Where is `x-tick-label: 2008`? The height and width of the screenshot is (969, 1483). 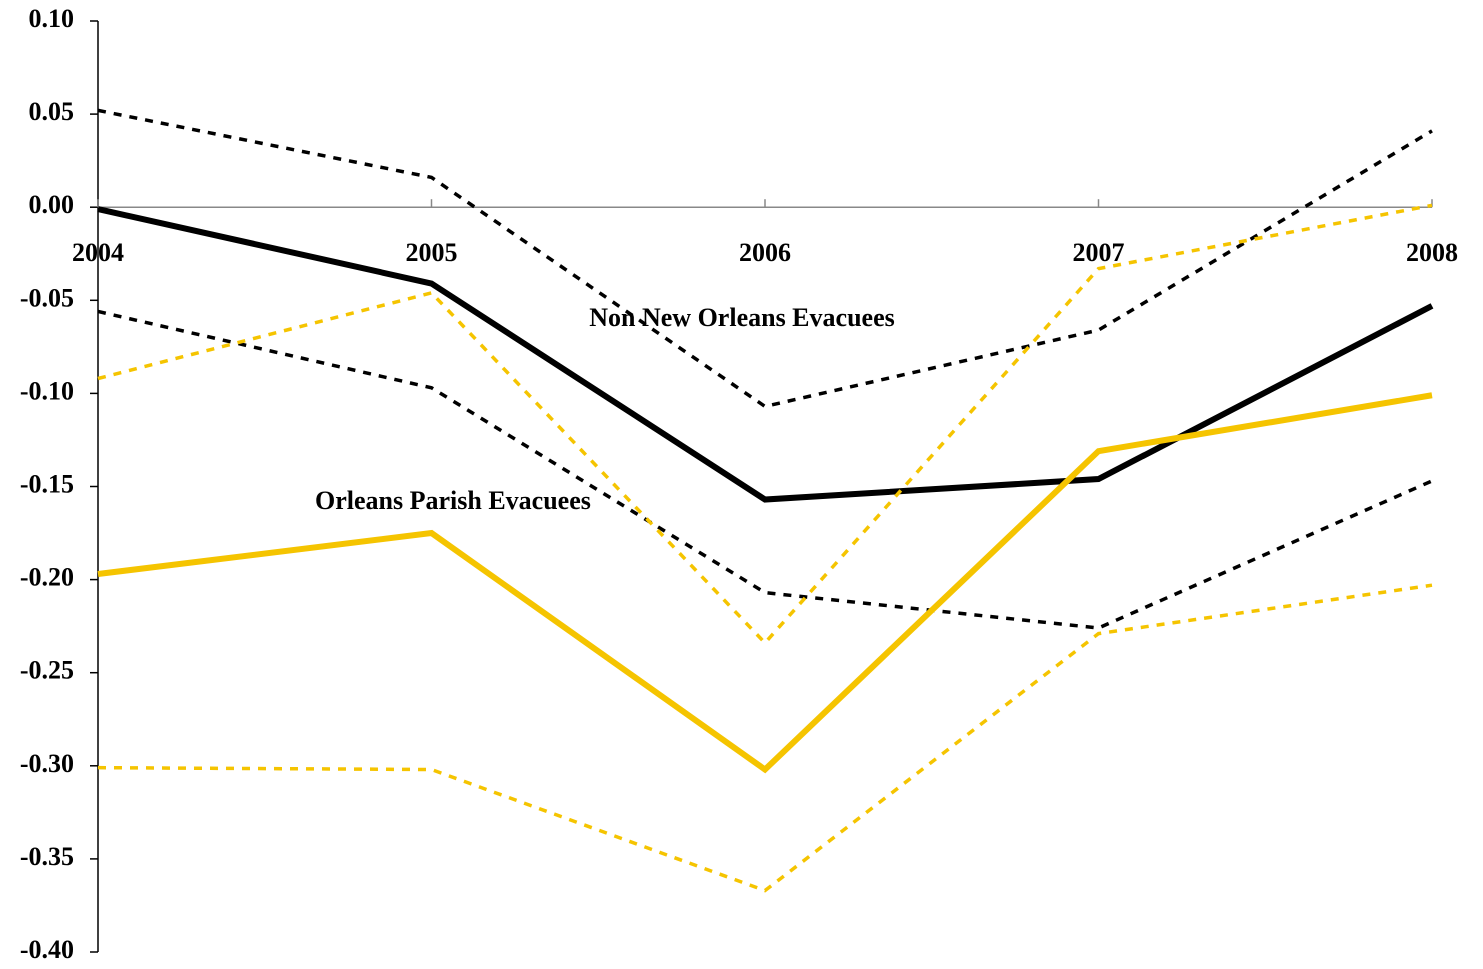
x-tick-label: 2008 is located at coordinates (1432, 252).